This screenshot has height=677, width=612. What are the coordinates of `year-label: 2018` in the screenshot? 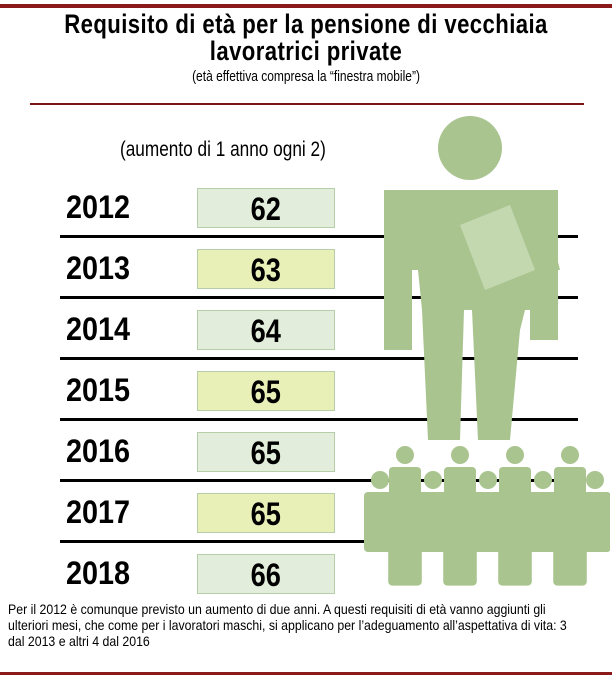 It's located at (98, 573).